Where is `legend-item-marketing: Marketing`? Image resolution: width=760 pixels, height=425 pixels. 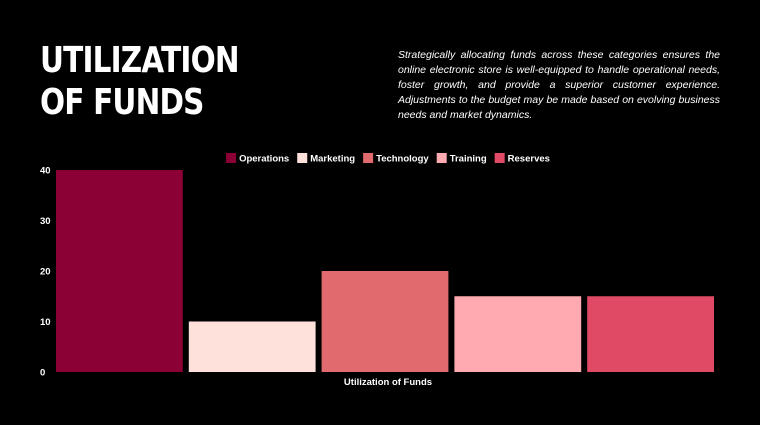
legend-item-marketing: Marketing is located at coordinates (326, 159).